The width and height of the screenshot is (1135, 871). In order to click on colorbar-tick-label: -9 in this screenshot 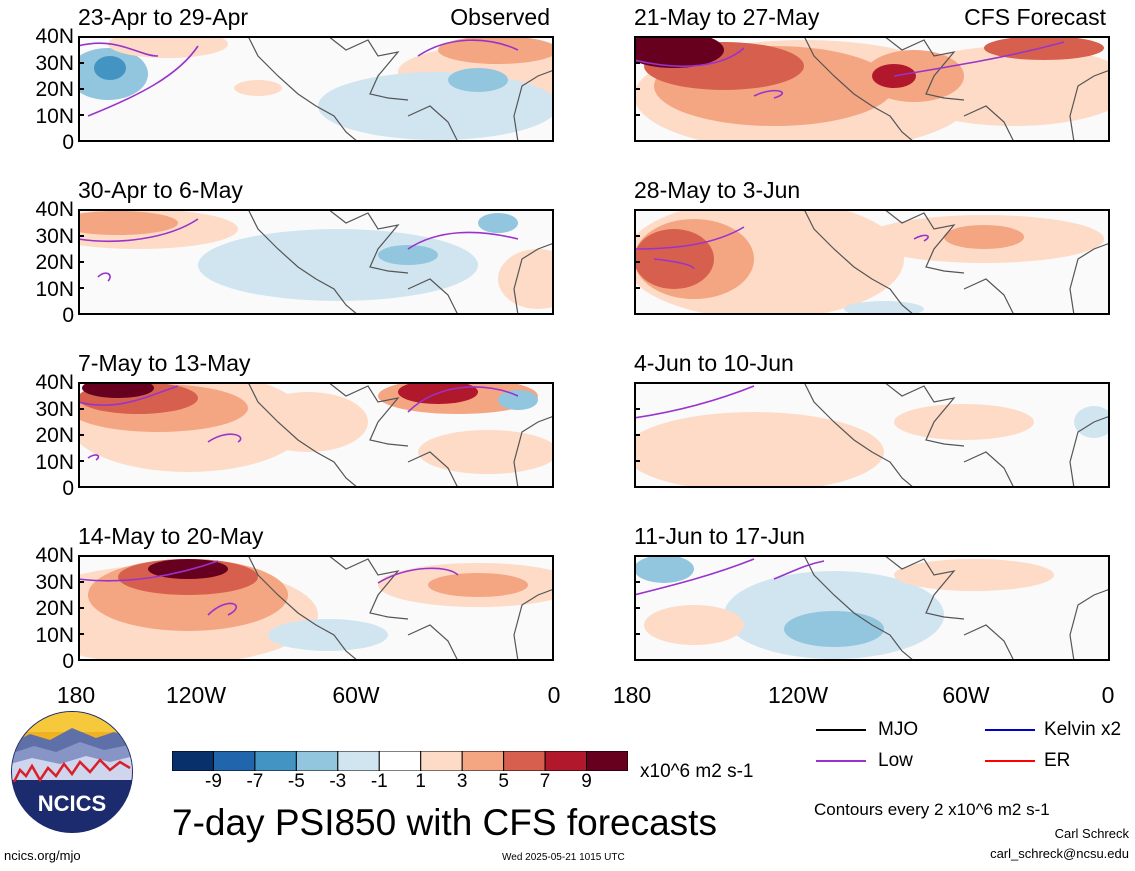, I will do `click(213, 781)`.